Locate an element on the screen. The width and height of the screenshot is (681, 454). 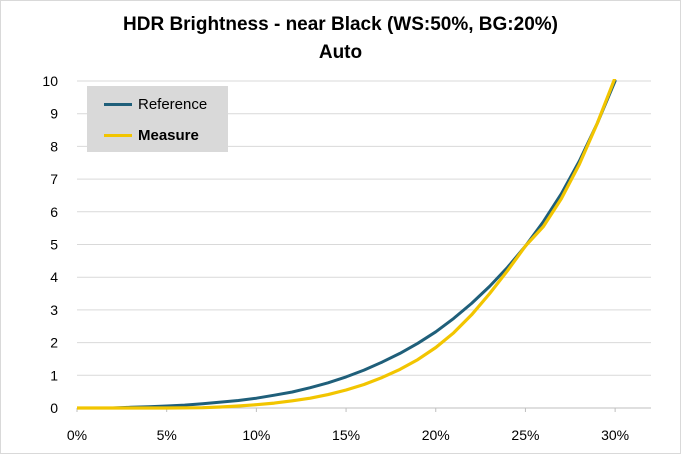
y-tick-label: 9 is located at coordinates (54, 114).